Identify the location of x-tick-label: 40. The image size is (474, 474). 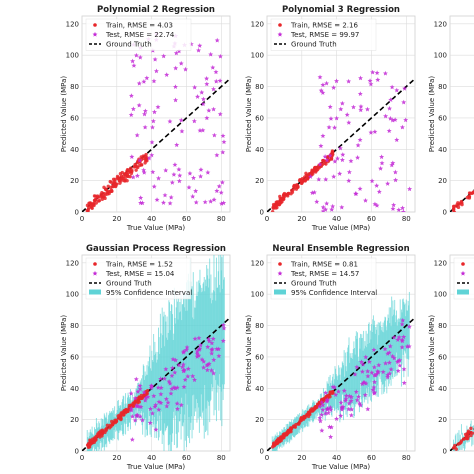
(336, 458).